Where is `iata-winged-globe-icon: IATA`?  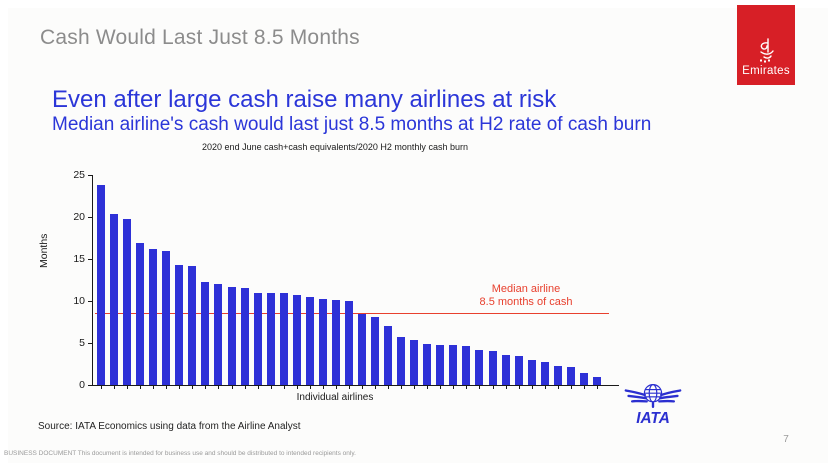
iata-winged-globe-icon: IATA is located at coordinates (653, 405).